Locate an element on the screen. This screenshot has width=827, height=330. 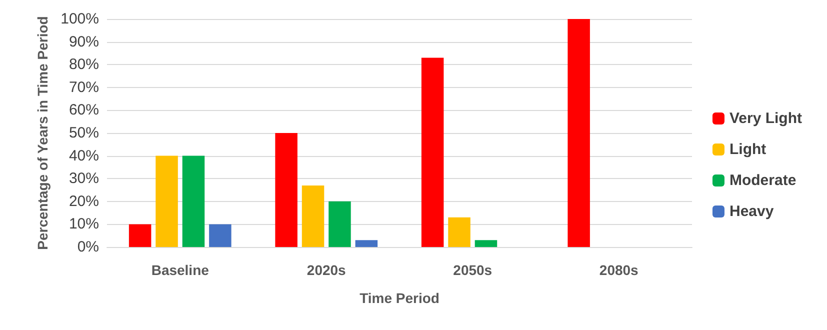
y-tick-label: 70% is located at coordinates (83, 87).